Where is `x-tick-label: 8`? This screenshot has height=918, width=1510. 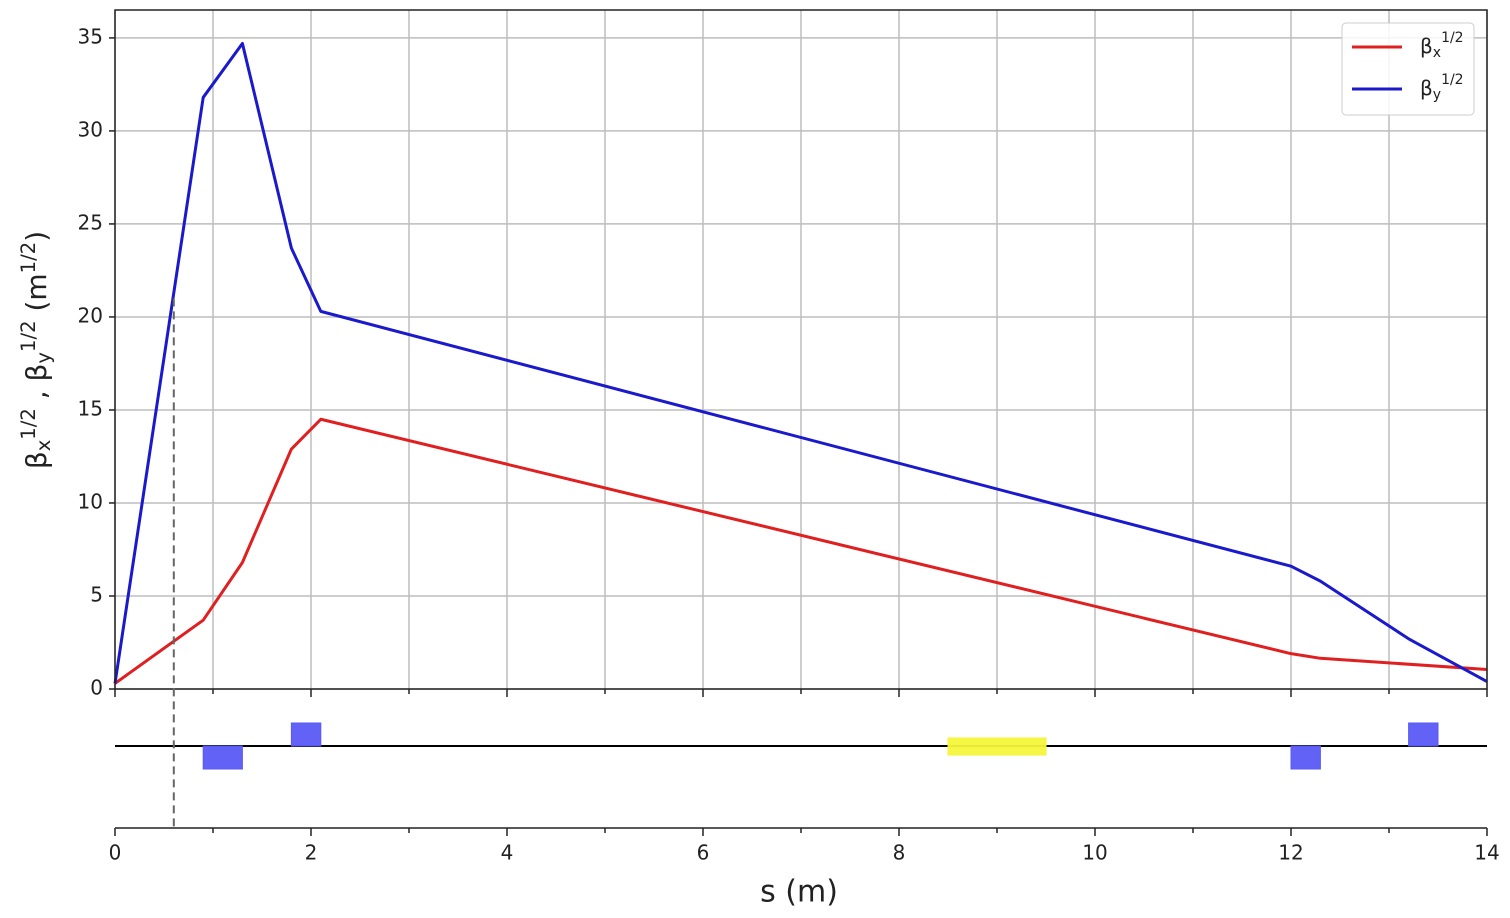 x-tick-label: 8 is located at coordinates (899, 853).